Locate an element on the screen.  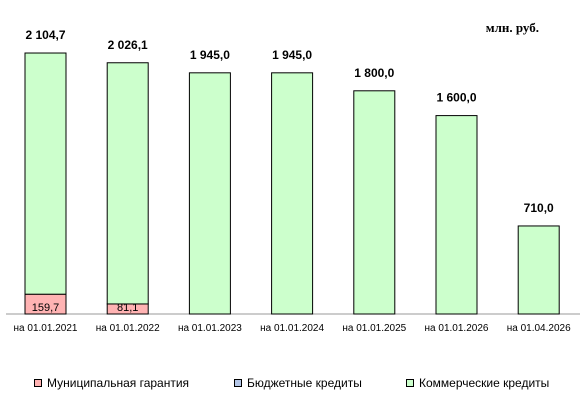
total-label: 710,0 is located at coordinates (539, 208).